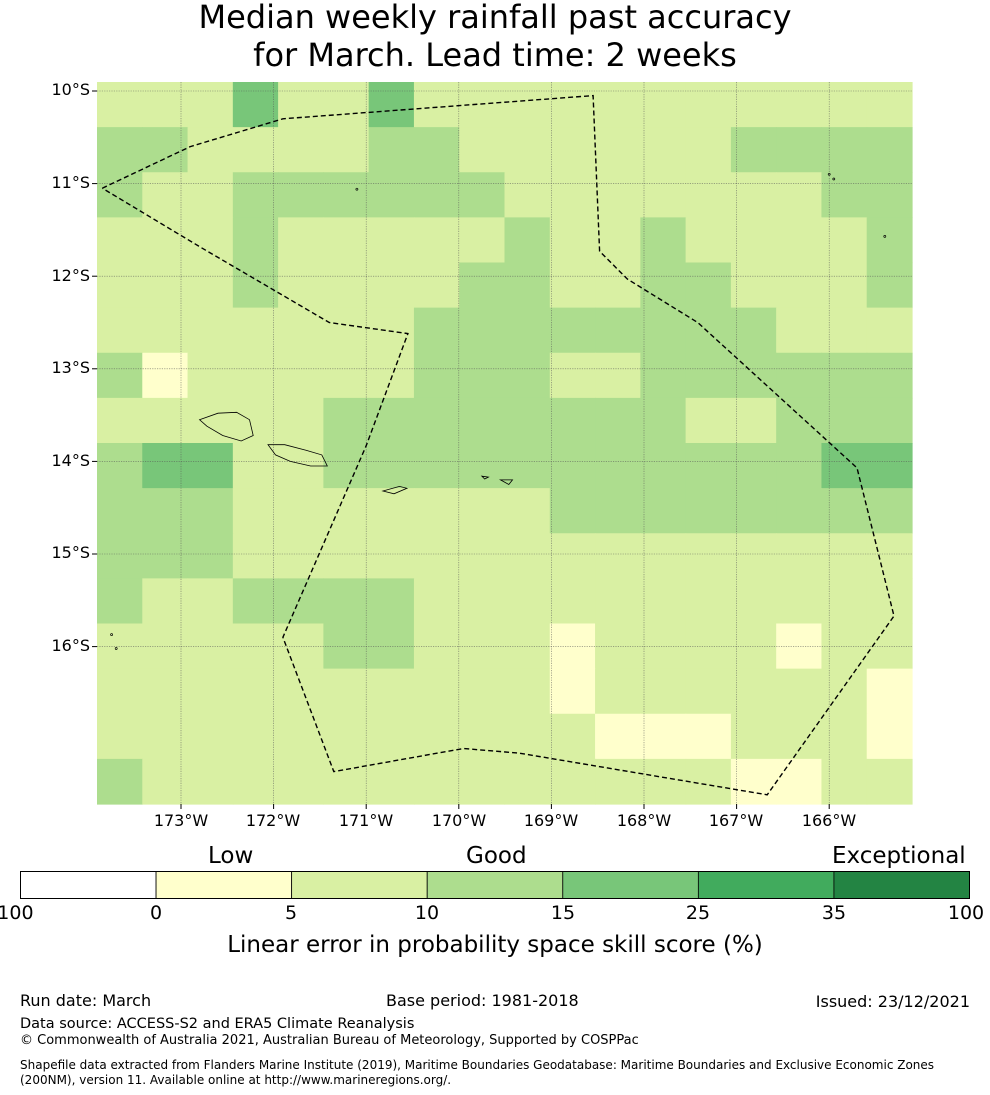  Describe the element at coordinates (698, 913) in the screenshot. I see `colorbar-tick-25: 25` at that location.